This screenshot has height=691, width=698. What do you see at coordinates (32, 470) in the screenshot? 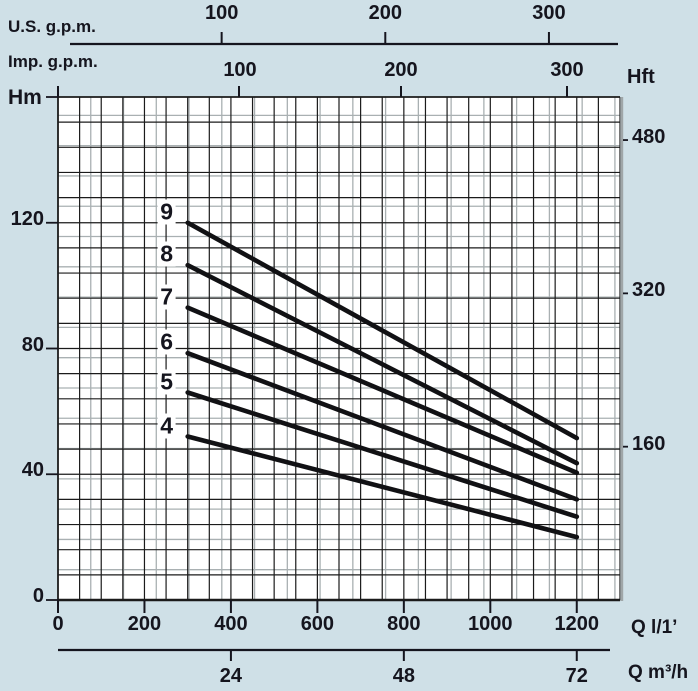
I see `hm-tick-label: 40` at bounding box center [32, 470].